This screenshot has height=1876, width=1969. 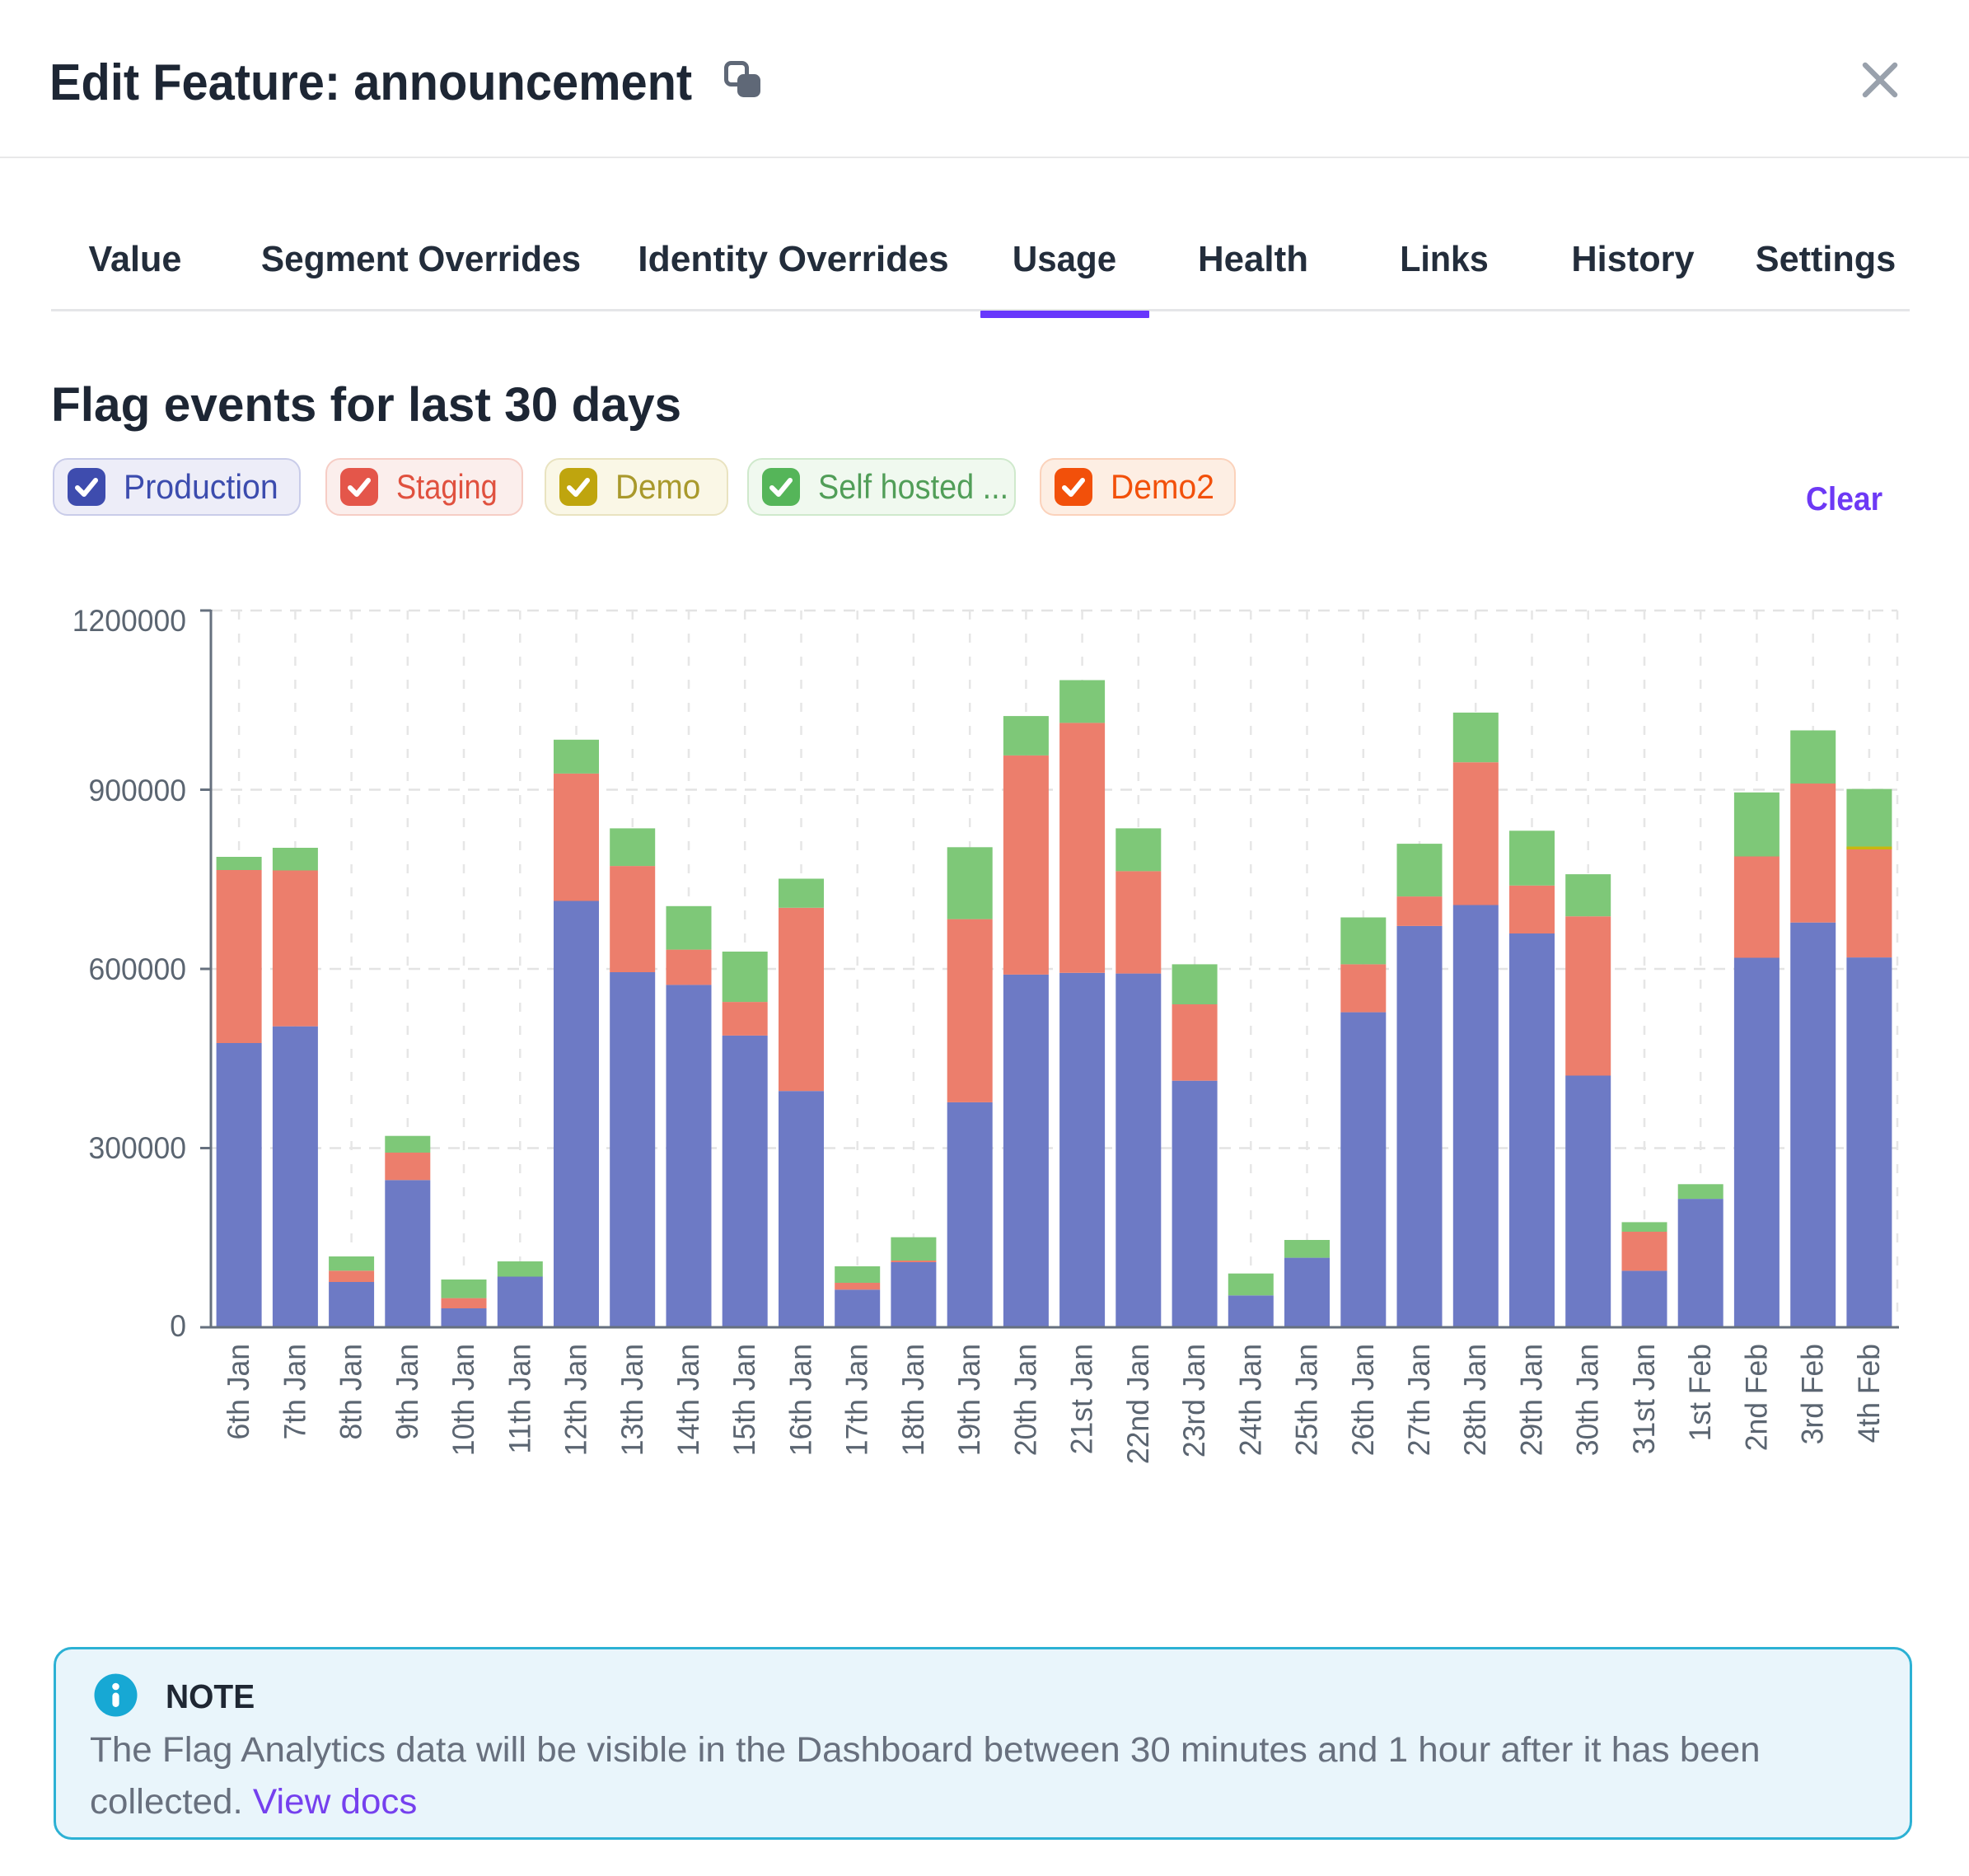 I want to click on svg-text: 17th Jan, so click(x=857, y=1400).